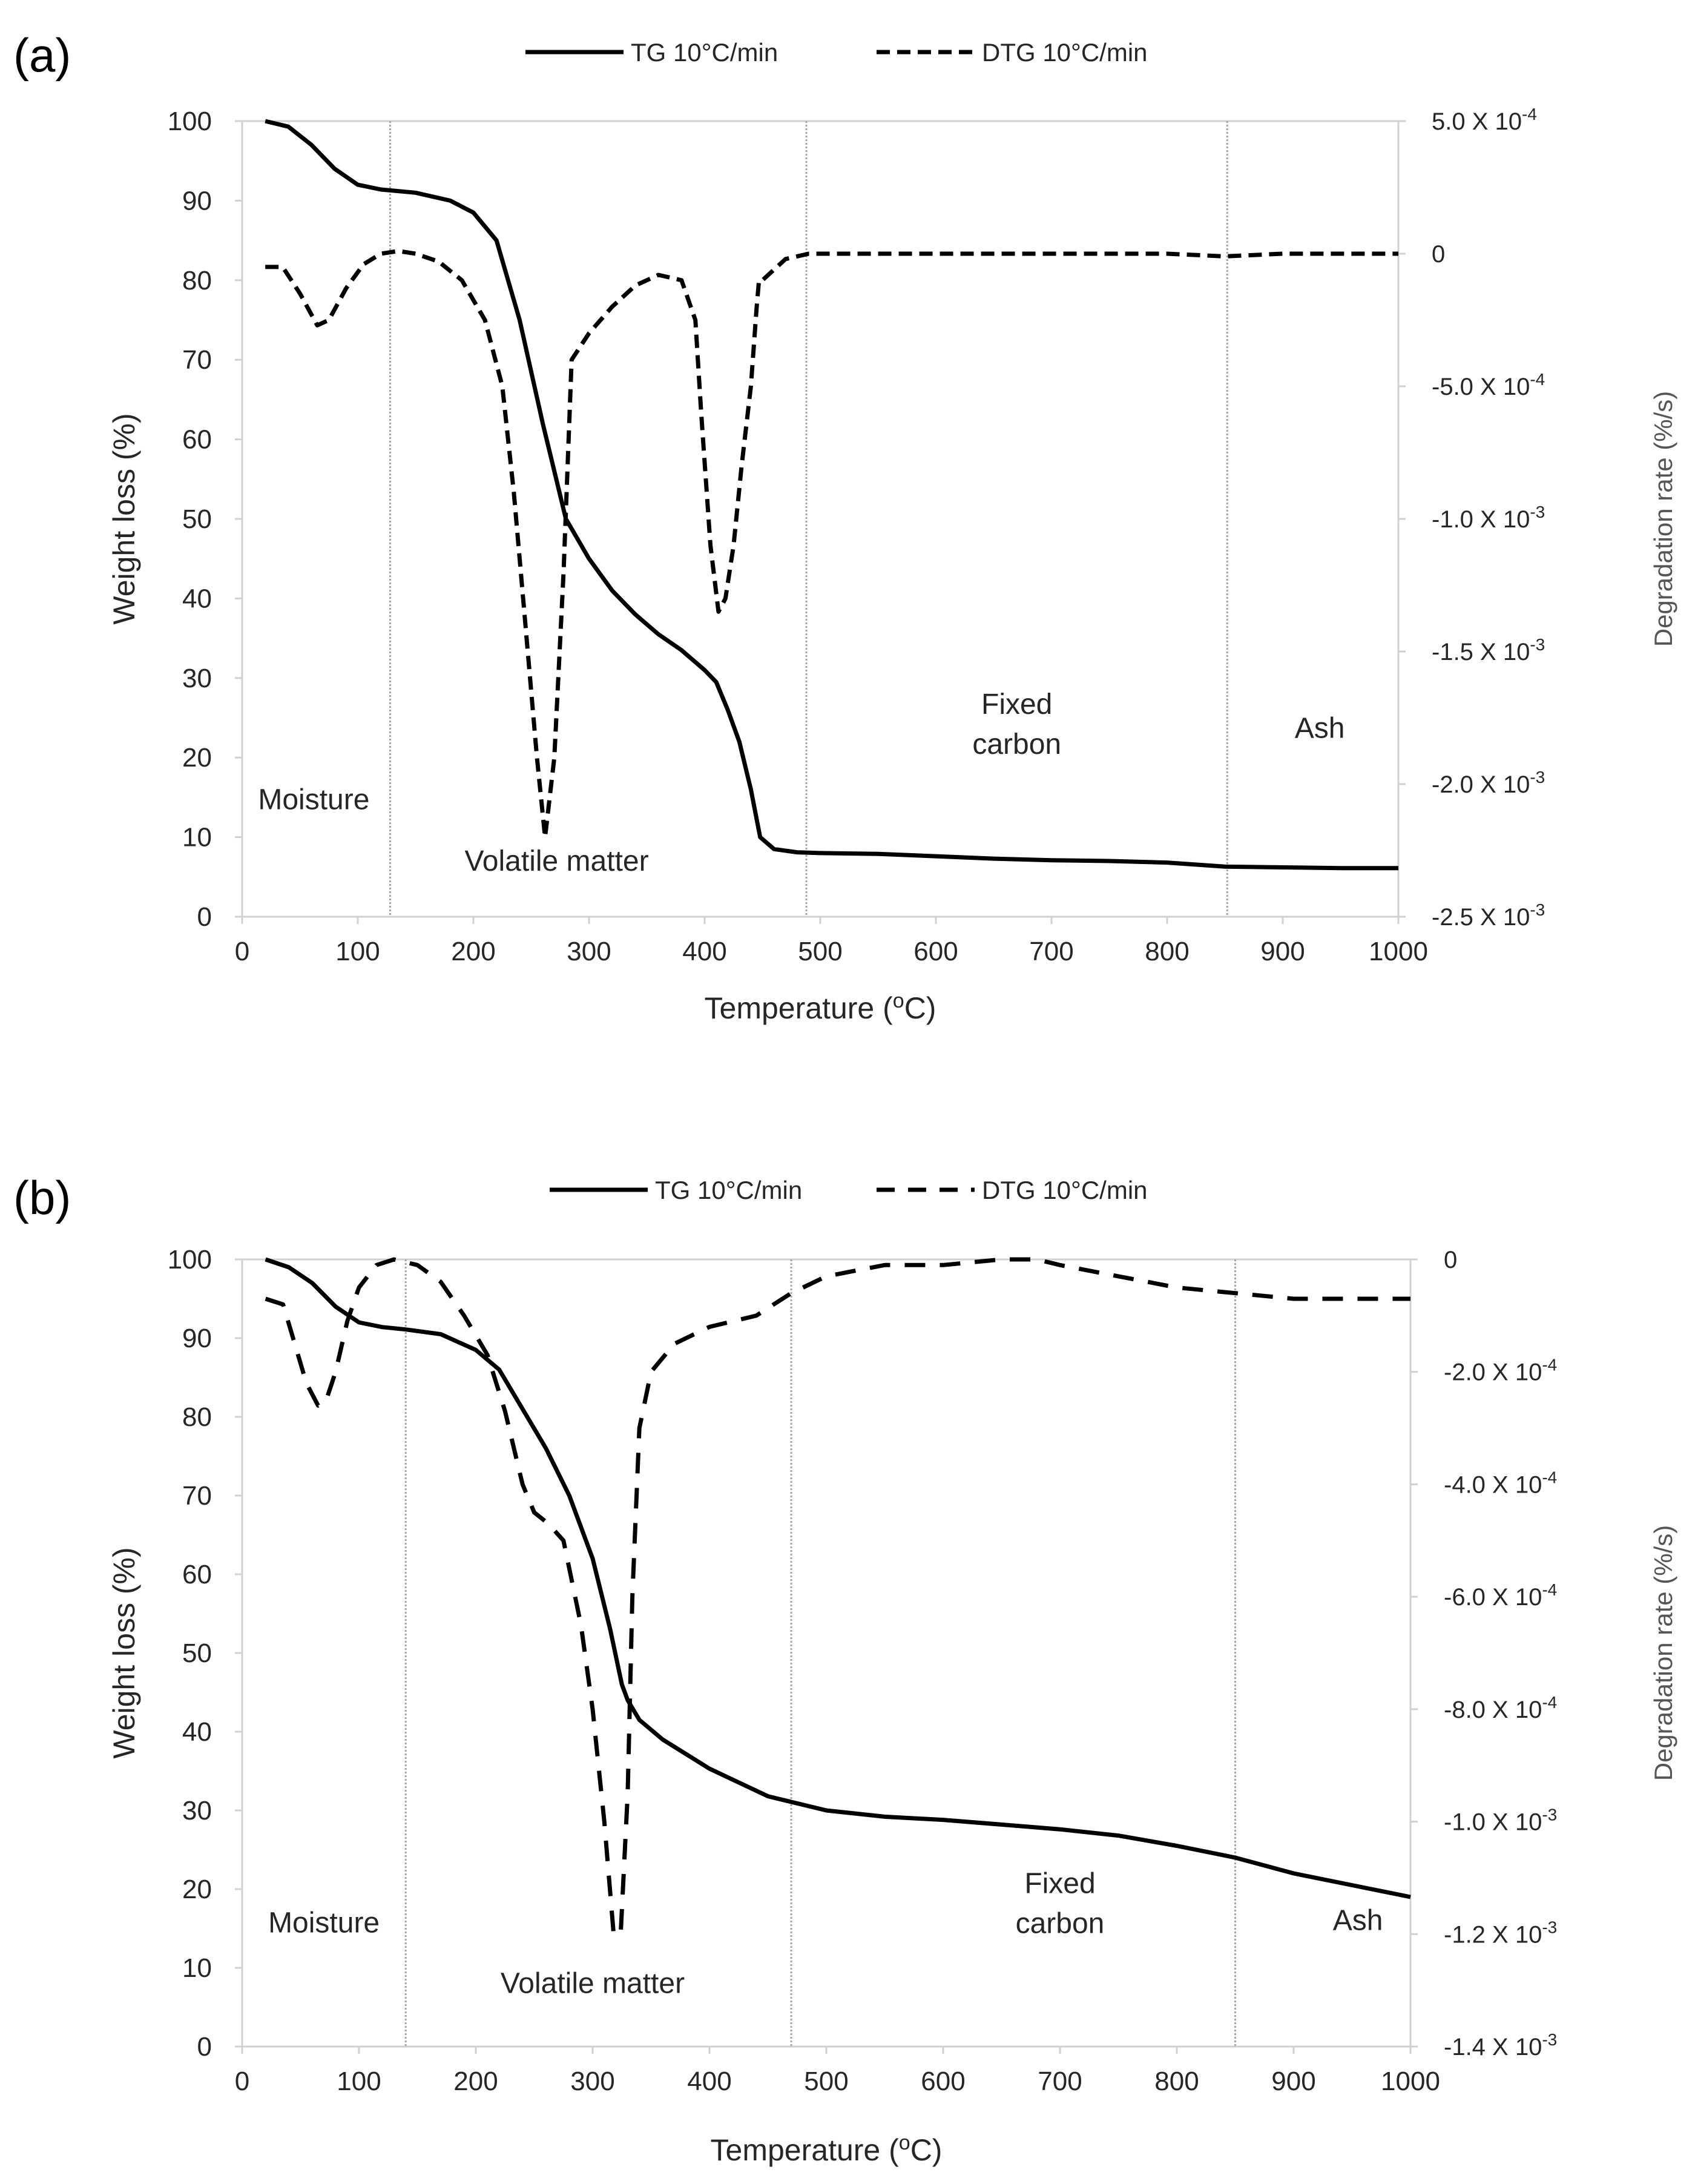 Image resolution: width=1695 pixels, height=2184 pixels. Describe the element at coordinates (1500, 1933) in the screenshot. I see `y2-tick-label: -1.2 X 10-3` at that location.